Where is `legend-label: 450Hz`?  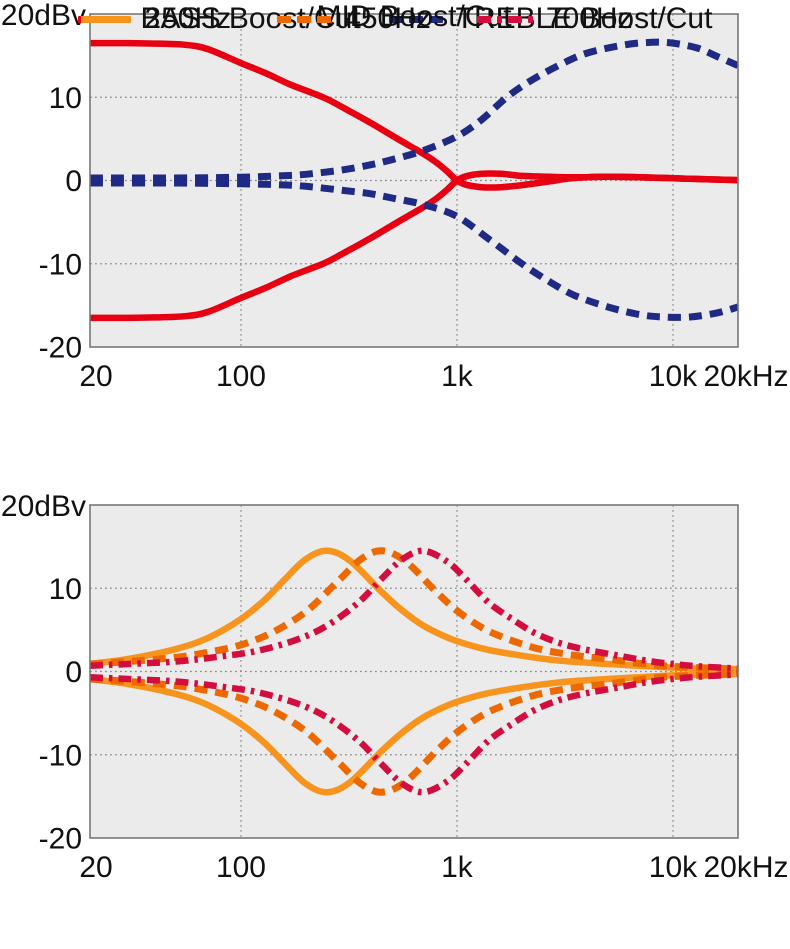 legend-label: 450Hz is located at coordinates (387, 18).